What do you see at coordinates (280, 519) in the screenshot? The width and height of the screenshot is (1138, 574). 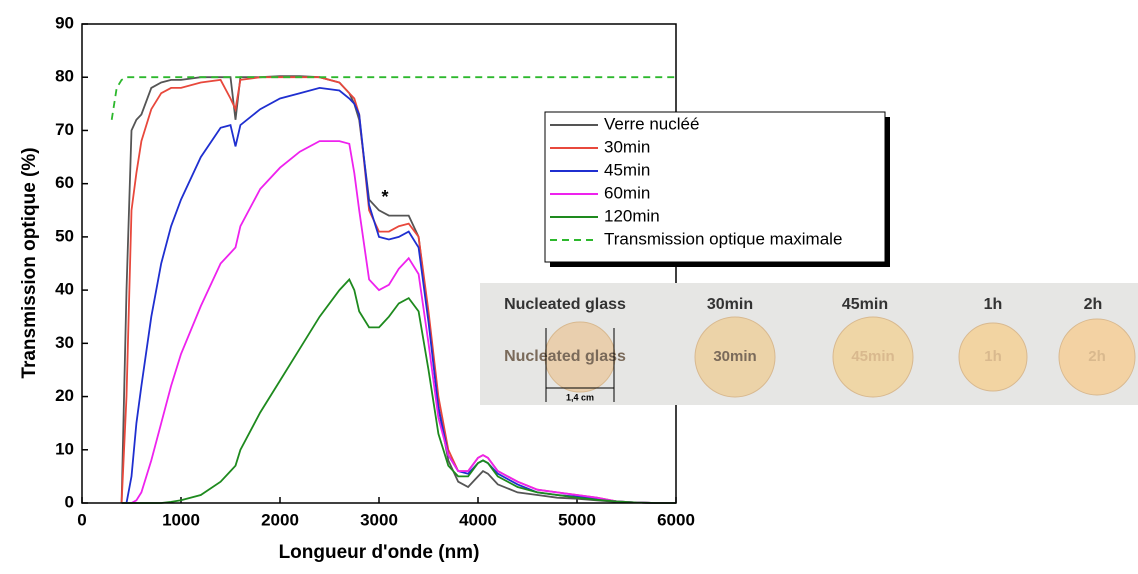 I see `x-tick-label: 2000` at bounding box center [280, 519].